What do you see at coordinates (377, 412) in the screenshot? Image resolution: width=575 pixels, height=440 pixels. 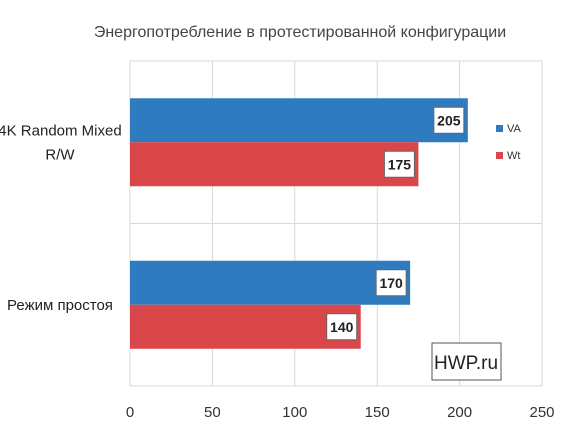 I see `x-tick-label: 150` at bounding box center [377, 412].